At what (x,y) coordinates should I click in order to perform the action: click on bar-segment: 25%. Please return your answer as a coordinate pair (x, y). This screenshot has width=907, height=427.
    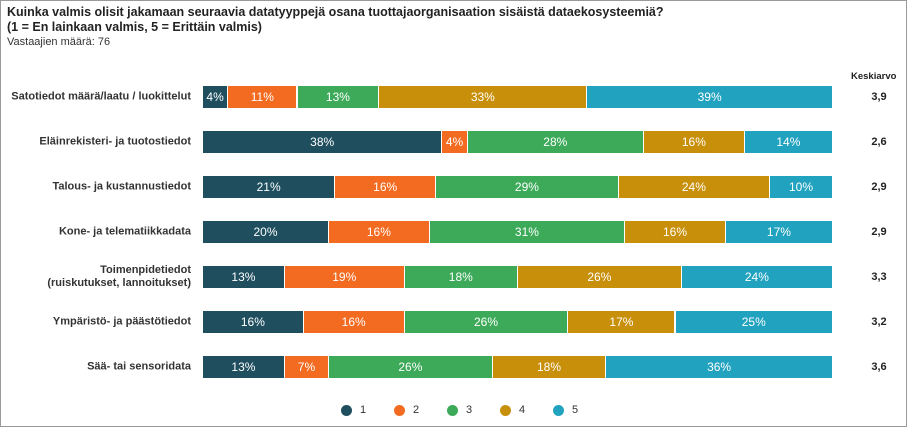
    Looking at the image, I should click on (754, 322).